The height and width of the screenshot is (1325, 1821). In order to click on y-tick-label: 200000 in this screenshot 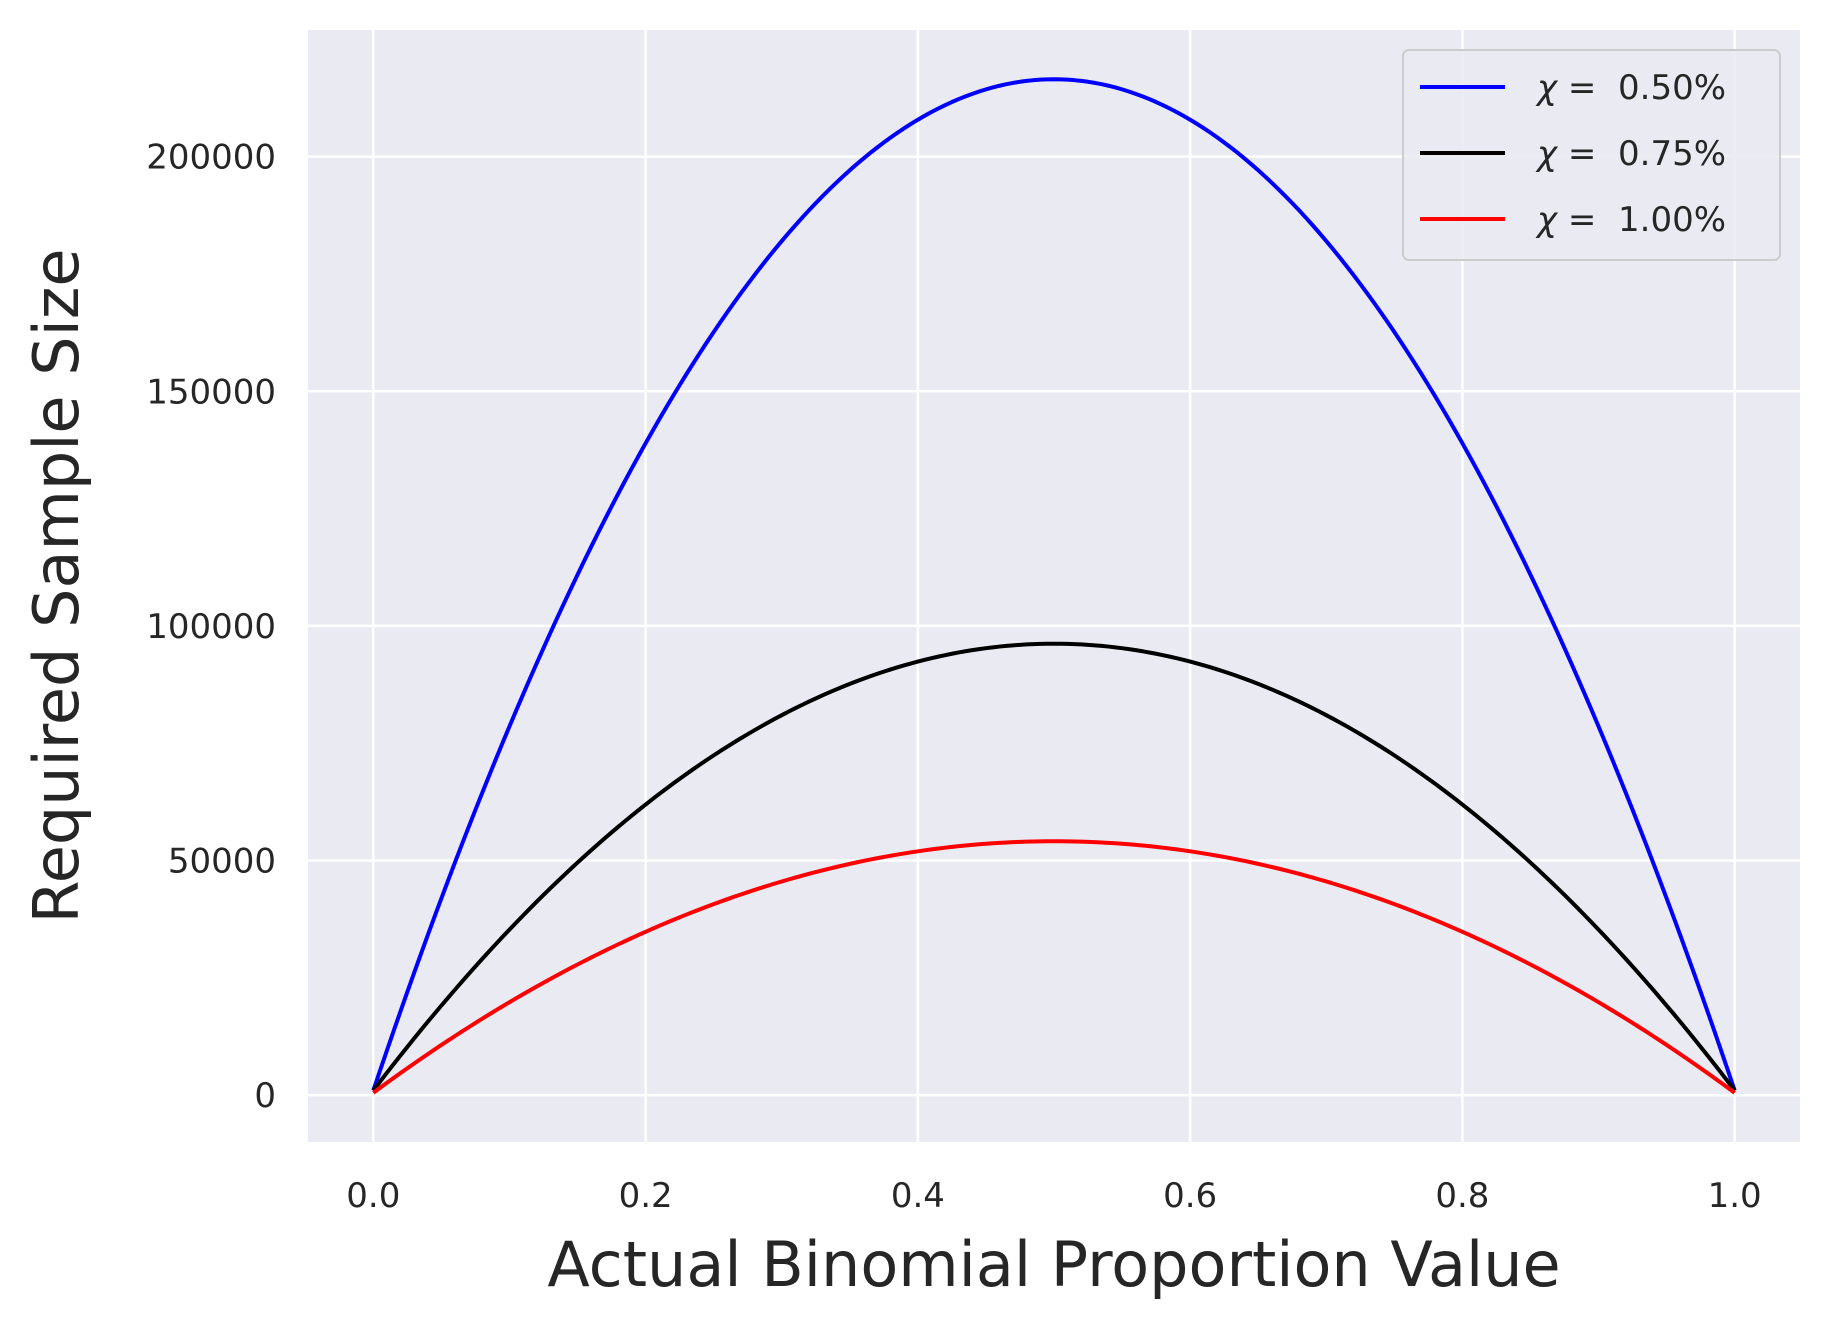, I will do `click(211, 158)`.